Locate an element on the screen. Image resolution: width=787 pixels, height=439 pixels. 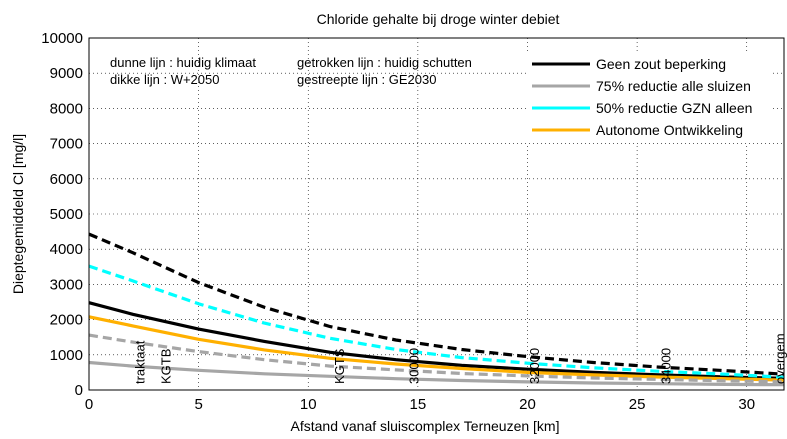
y-axis-label: Dieptegemiddeld Cl [mg/l] is located at coordinates (18, 214).